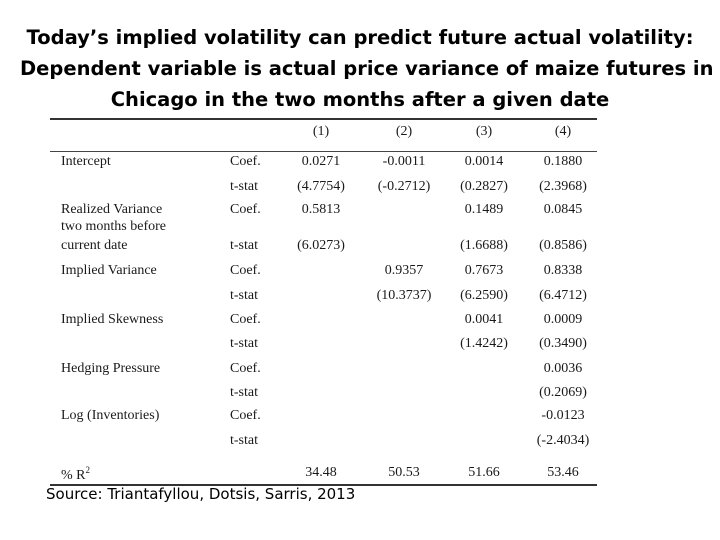 The image size is (720, 540). I want to click on table-top-rule, so click(323, 119).